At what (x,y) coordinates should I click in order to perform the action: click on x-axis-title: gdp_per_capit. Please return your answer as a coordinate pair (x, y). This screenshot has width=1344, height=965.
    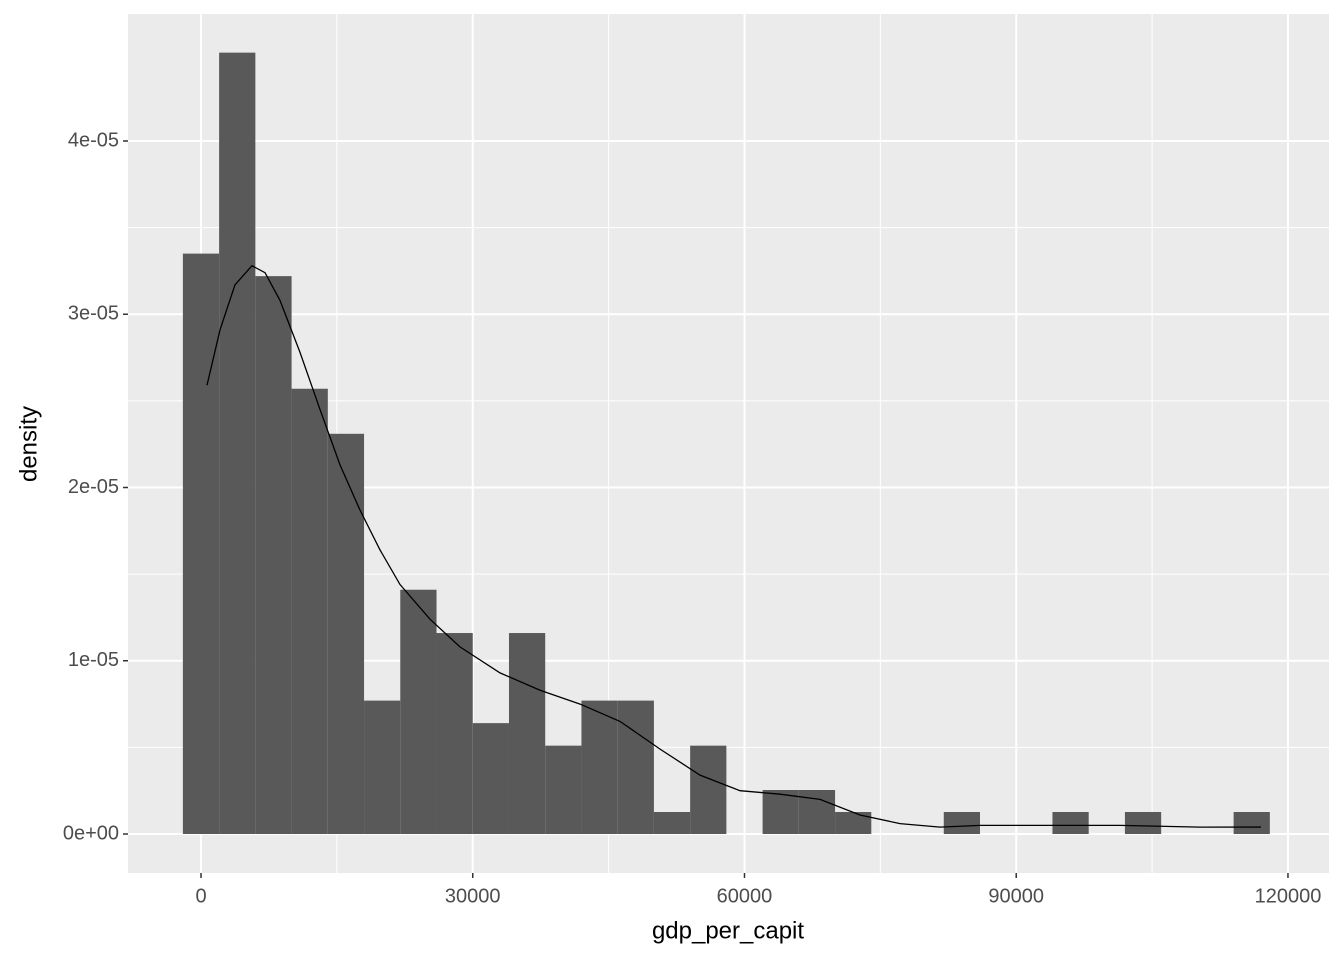
    Looking at the image, I should click on (728, 930).